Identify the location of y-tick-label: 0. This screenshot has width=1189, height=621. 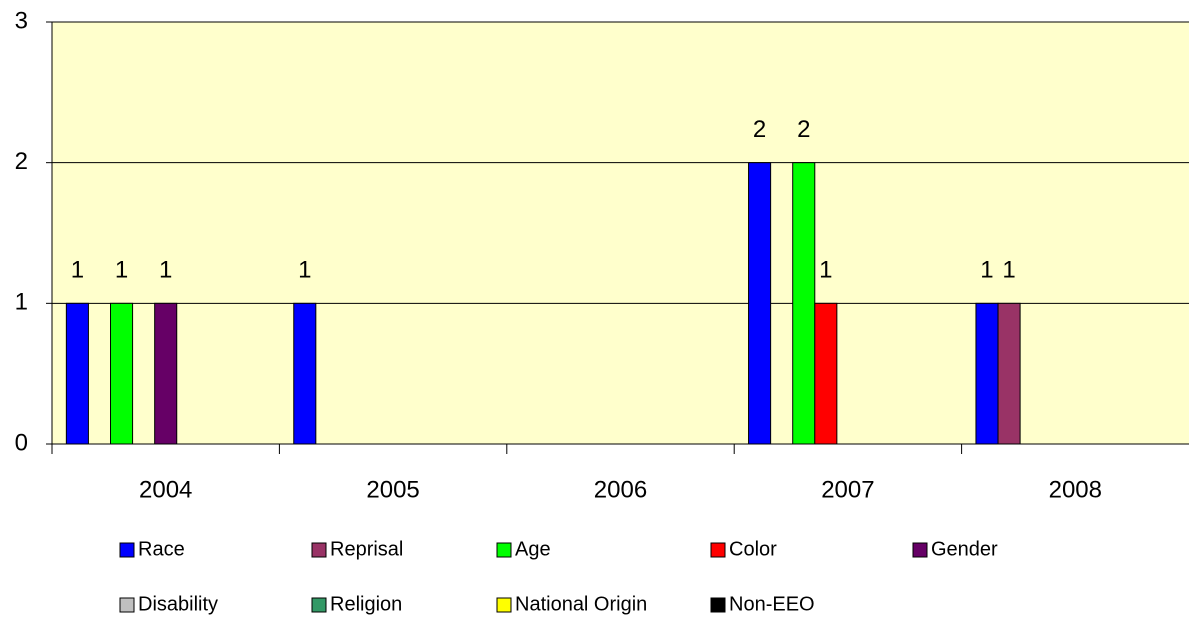
(21, 442).